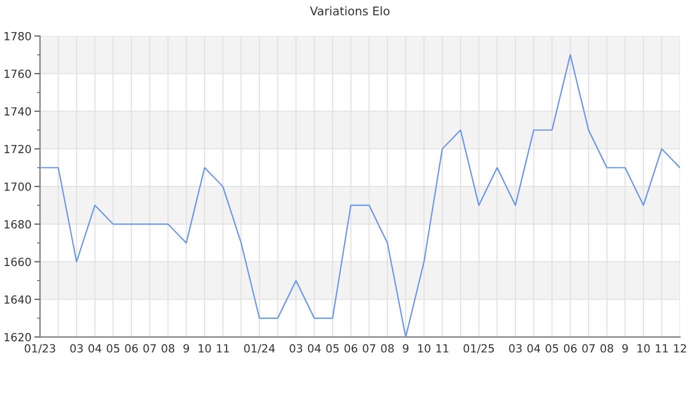 The width and height of the screenshot is (700, 400). What do you see at coordinates (350, 11) in the screenshot?
I see `chart-title: Variations Elo` at bounding box center [350, 11].